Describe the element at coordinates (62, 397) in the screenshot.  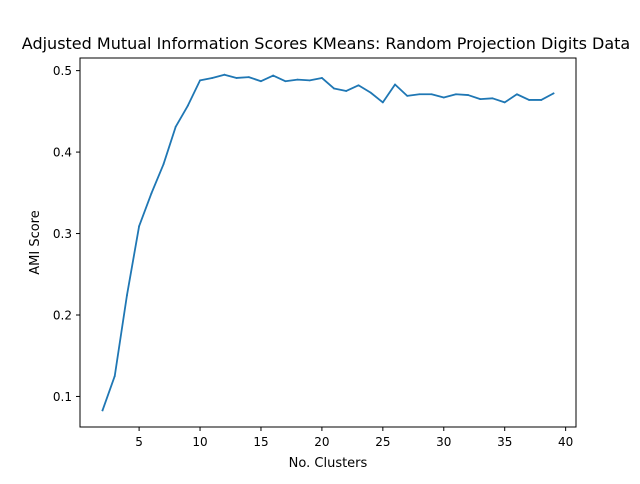
I see `y-tick-label: 0.1` at that location.